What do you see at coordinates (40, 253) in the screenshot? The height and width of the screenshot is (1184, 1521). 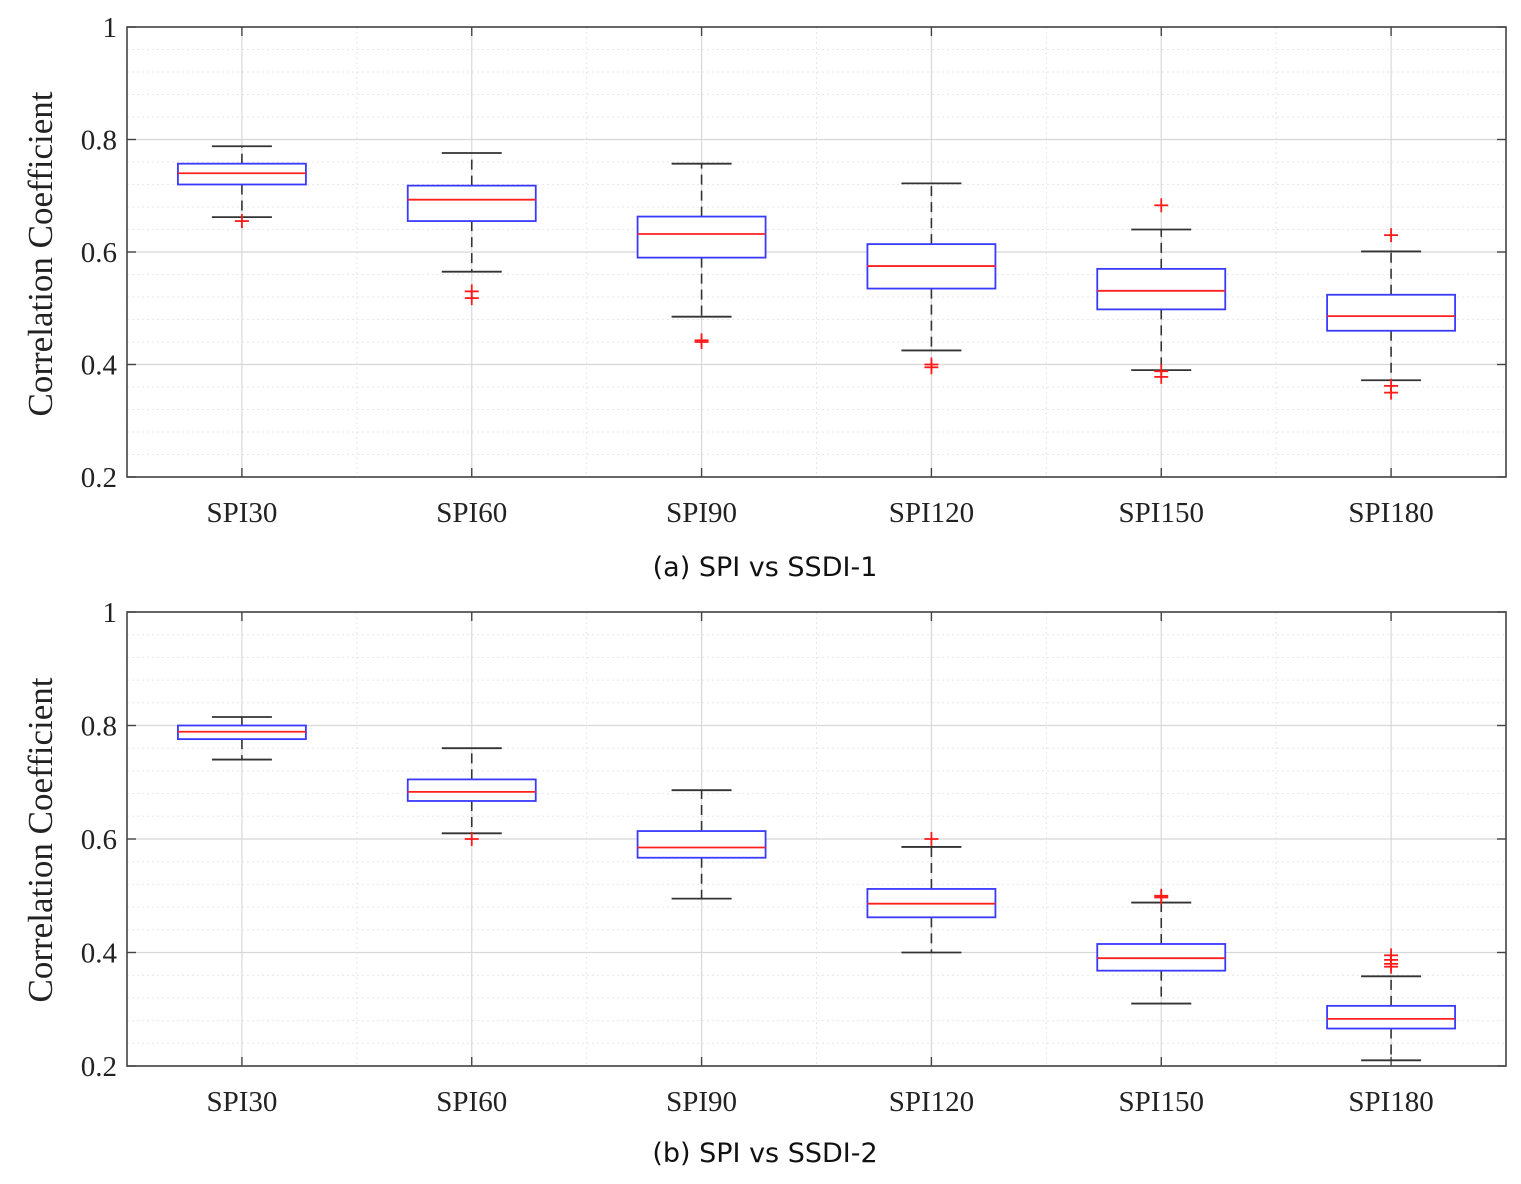 I see `y-axis-label-a: Correlation Coefficient` at bounding box center [40, 253].